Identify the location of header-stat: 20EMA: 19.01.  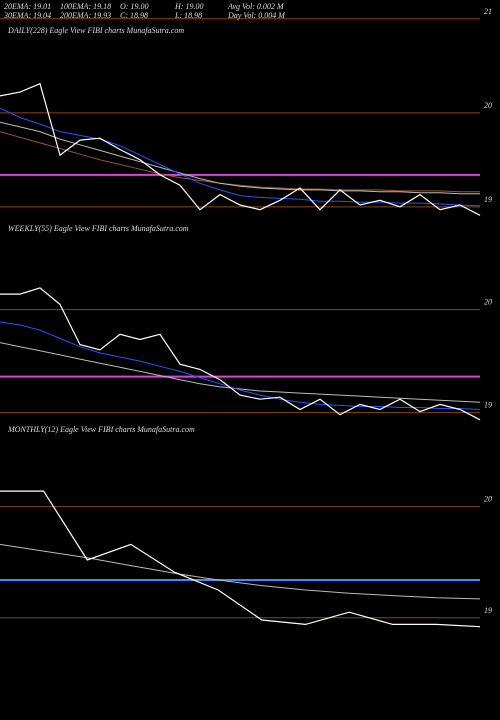
(27, 6).